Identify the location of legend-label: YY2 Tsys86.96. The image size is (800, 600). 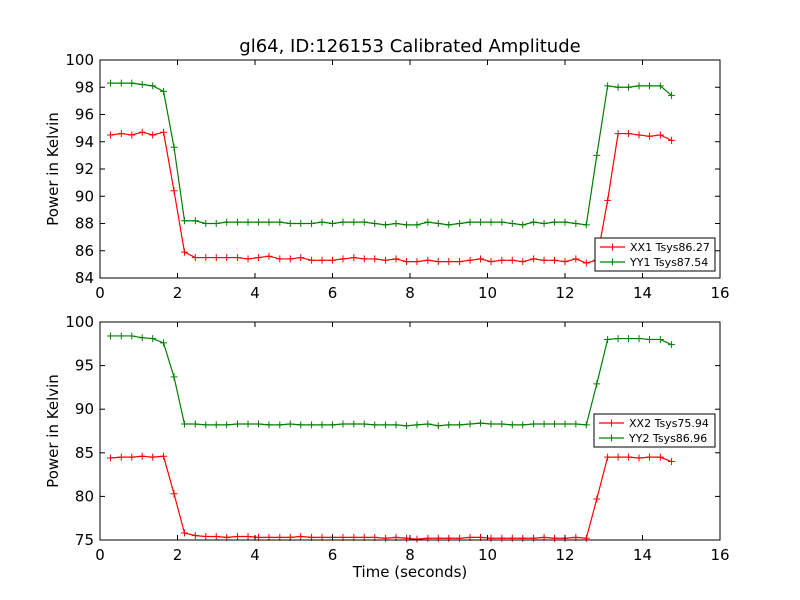
(667, 438).